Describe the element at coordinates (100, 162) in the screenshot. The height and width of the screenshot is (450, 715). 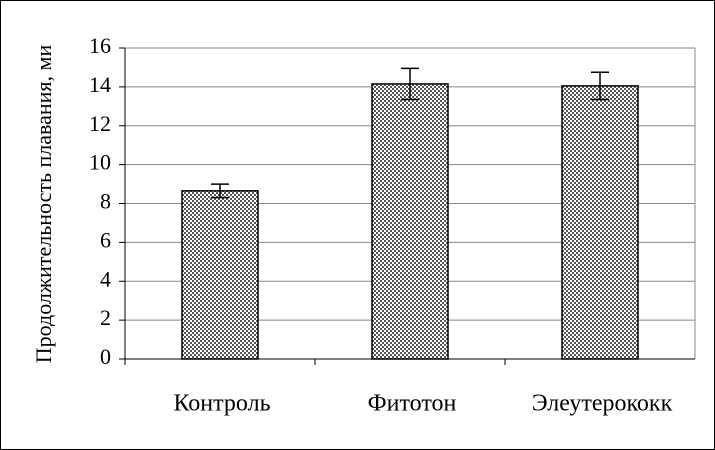
I see `y-tick-label: 10` at that location.